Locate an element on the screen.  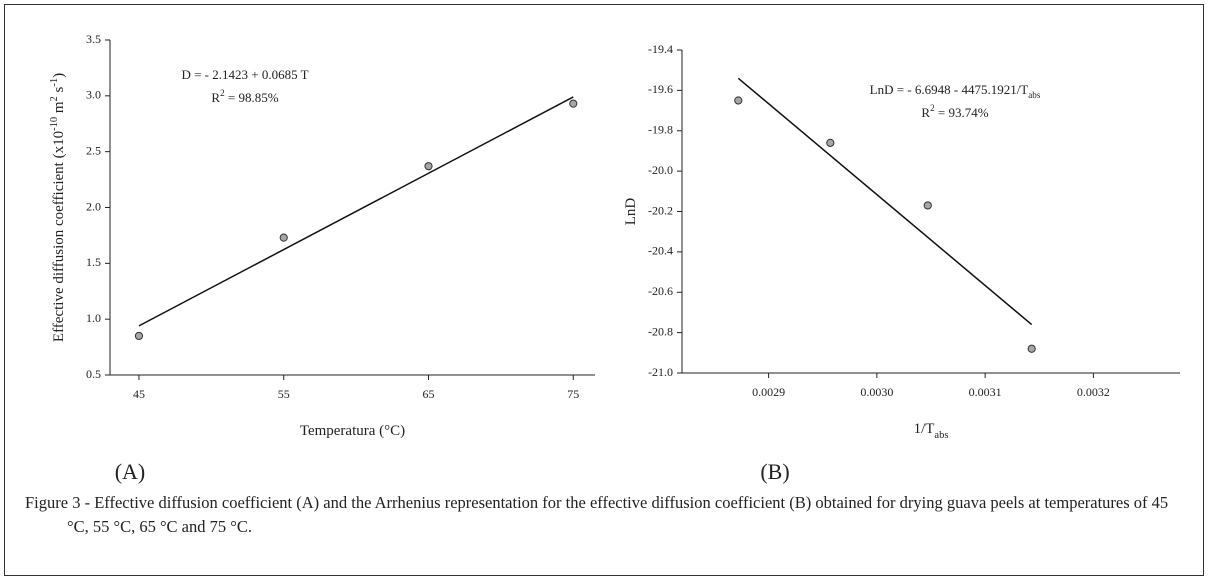
x-tick-label: 0.0031 is located at coordinates (985, 392).